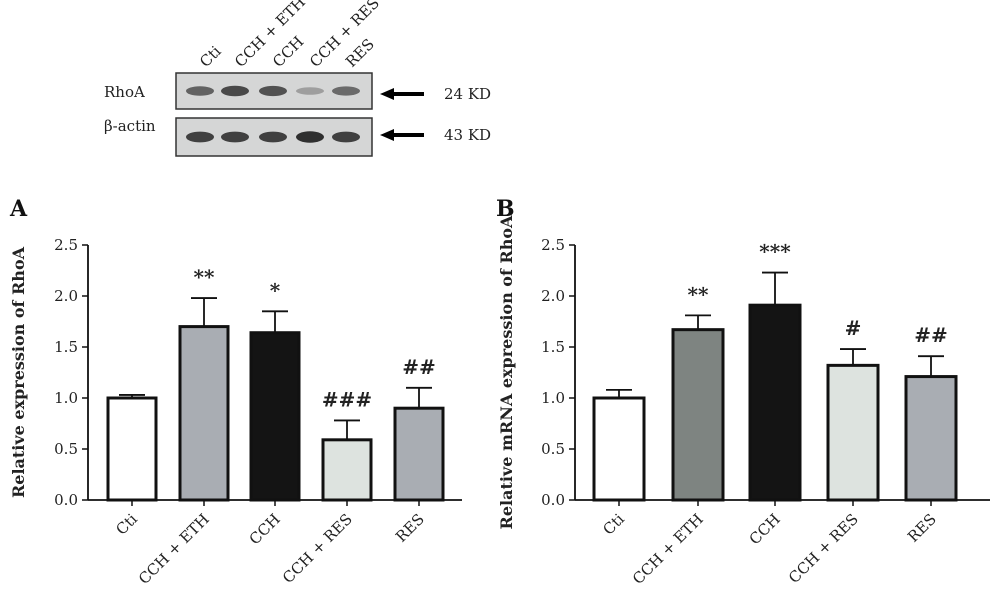  Describe the element at coordinates (347, 399) in the screenshot. I see `significance-label: ###` at that location.